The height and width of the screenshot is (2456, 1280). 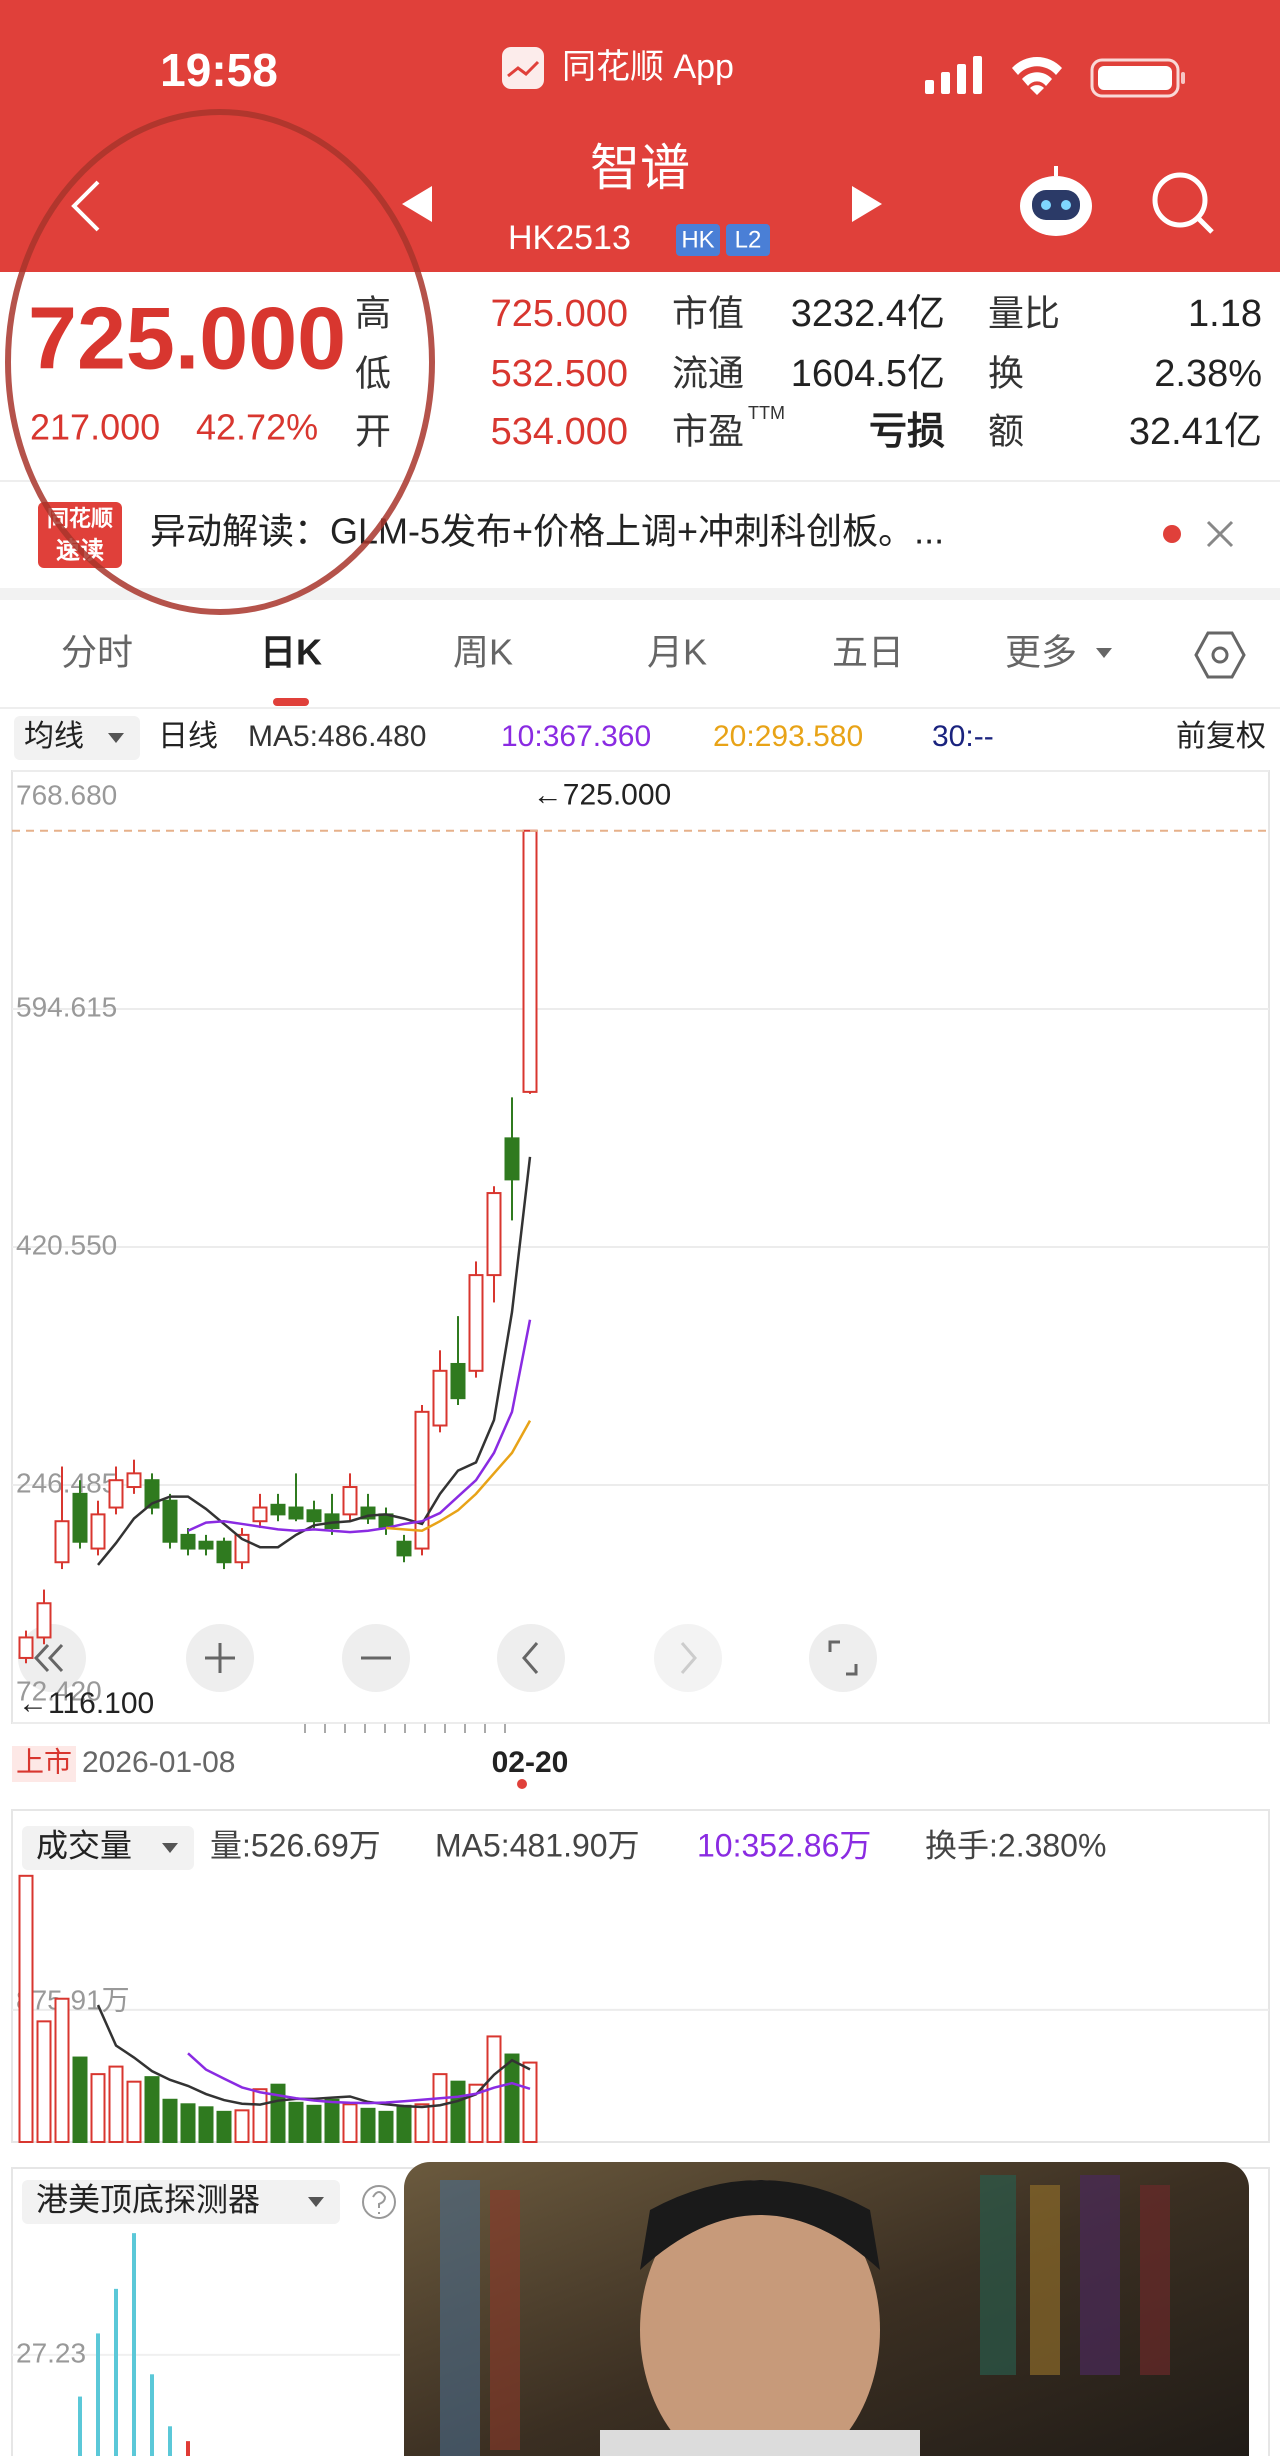 I want to click on y-tick-label: 72.420, so click(x=59, y=1690).